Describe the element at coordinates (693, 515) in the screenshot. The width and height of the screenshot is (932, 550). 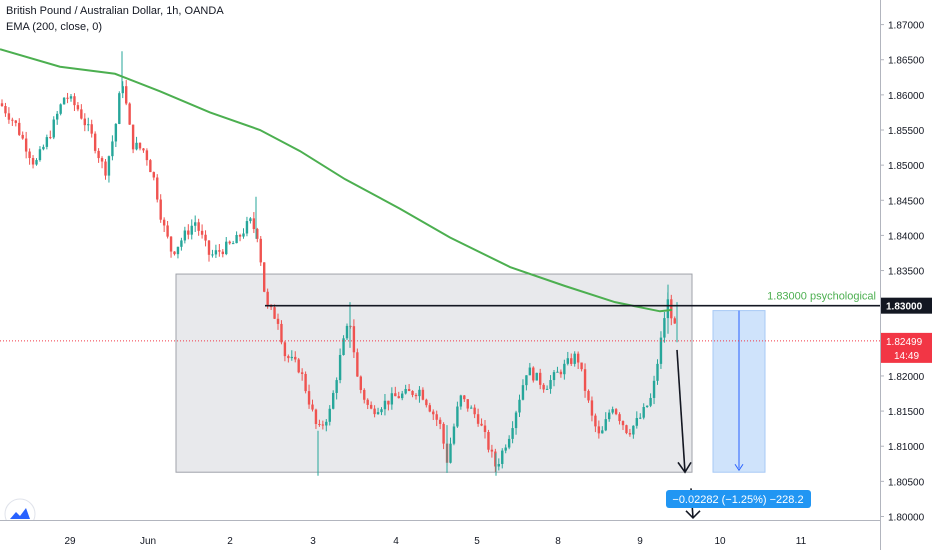
I see `down-arrow-head` at that location.